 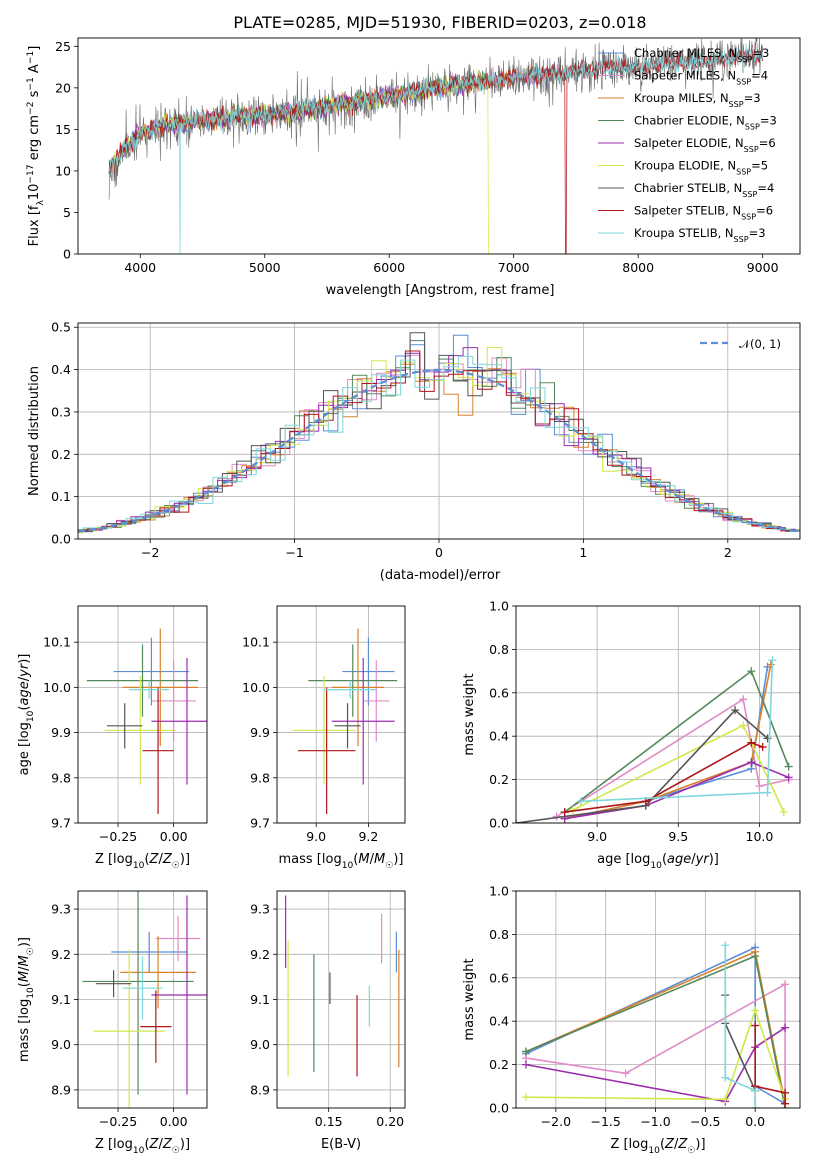 I want to click on legend-label-kroupa_stelib: Kroupa STELIB, NSSP=3, so click(x=700, y=235).